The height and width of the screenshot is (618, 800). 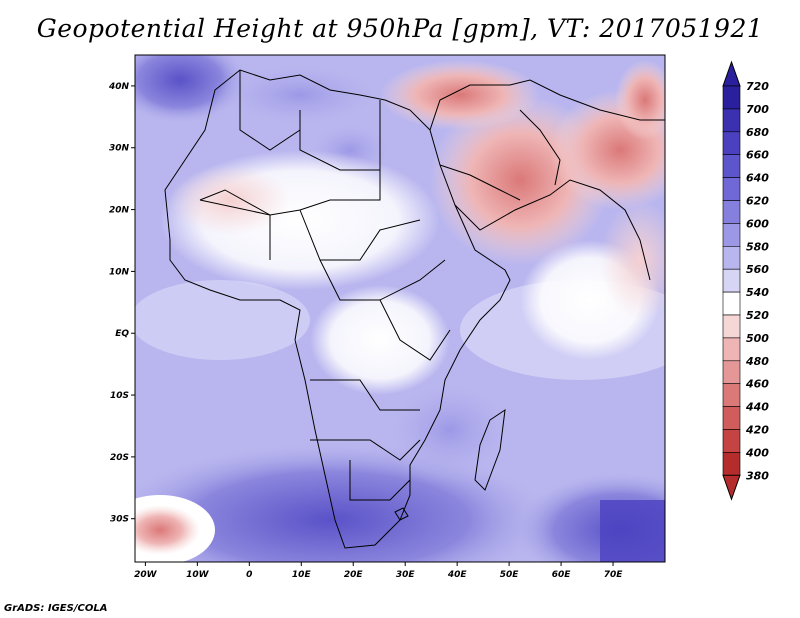 I want to click on lon-label: 50E, so click(x=510, y=575).